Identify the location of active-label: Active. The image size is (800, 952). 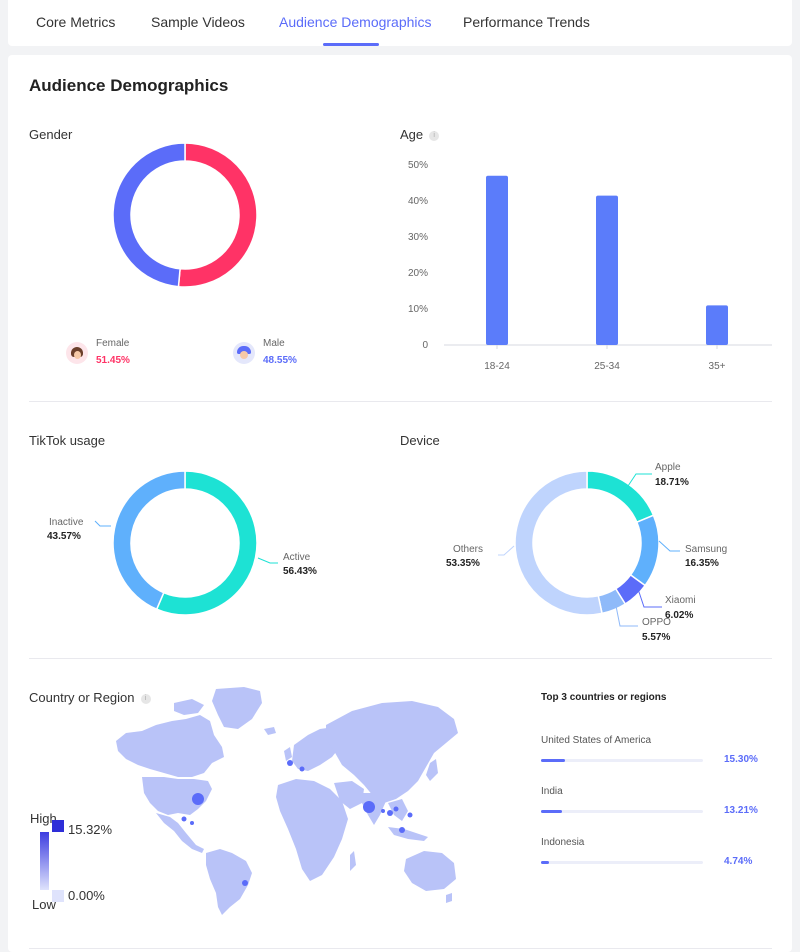
(297, 557).